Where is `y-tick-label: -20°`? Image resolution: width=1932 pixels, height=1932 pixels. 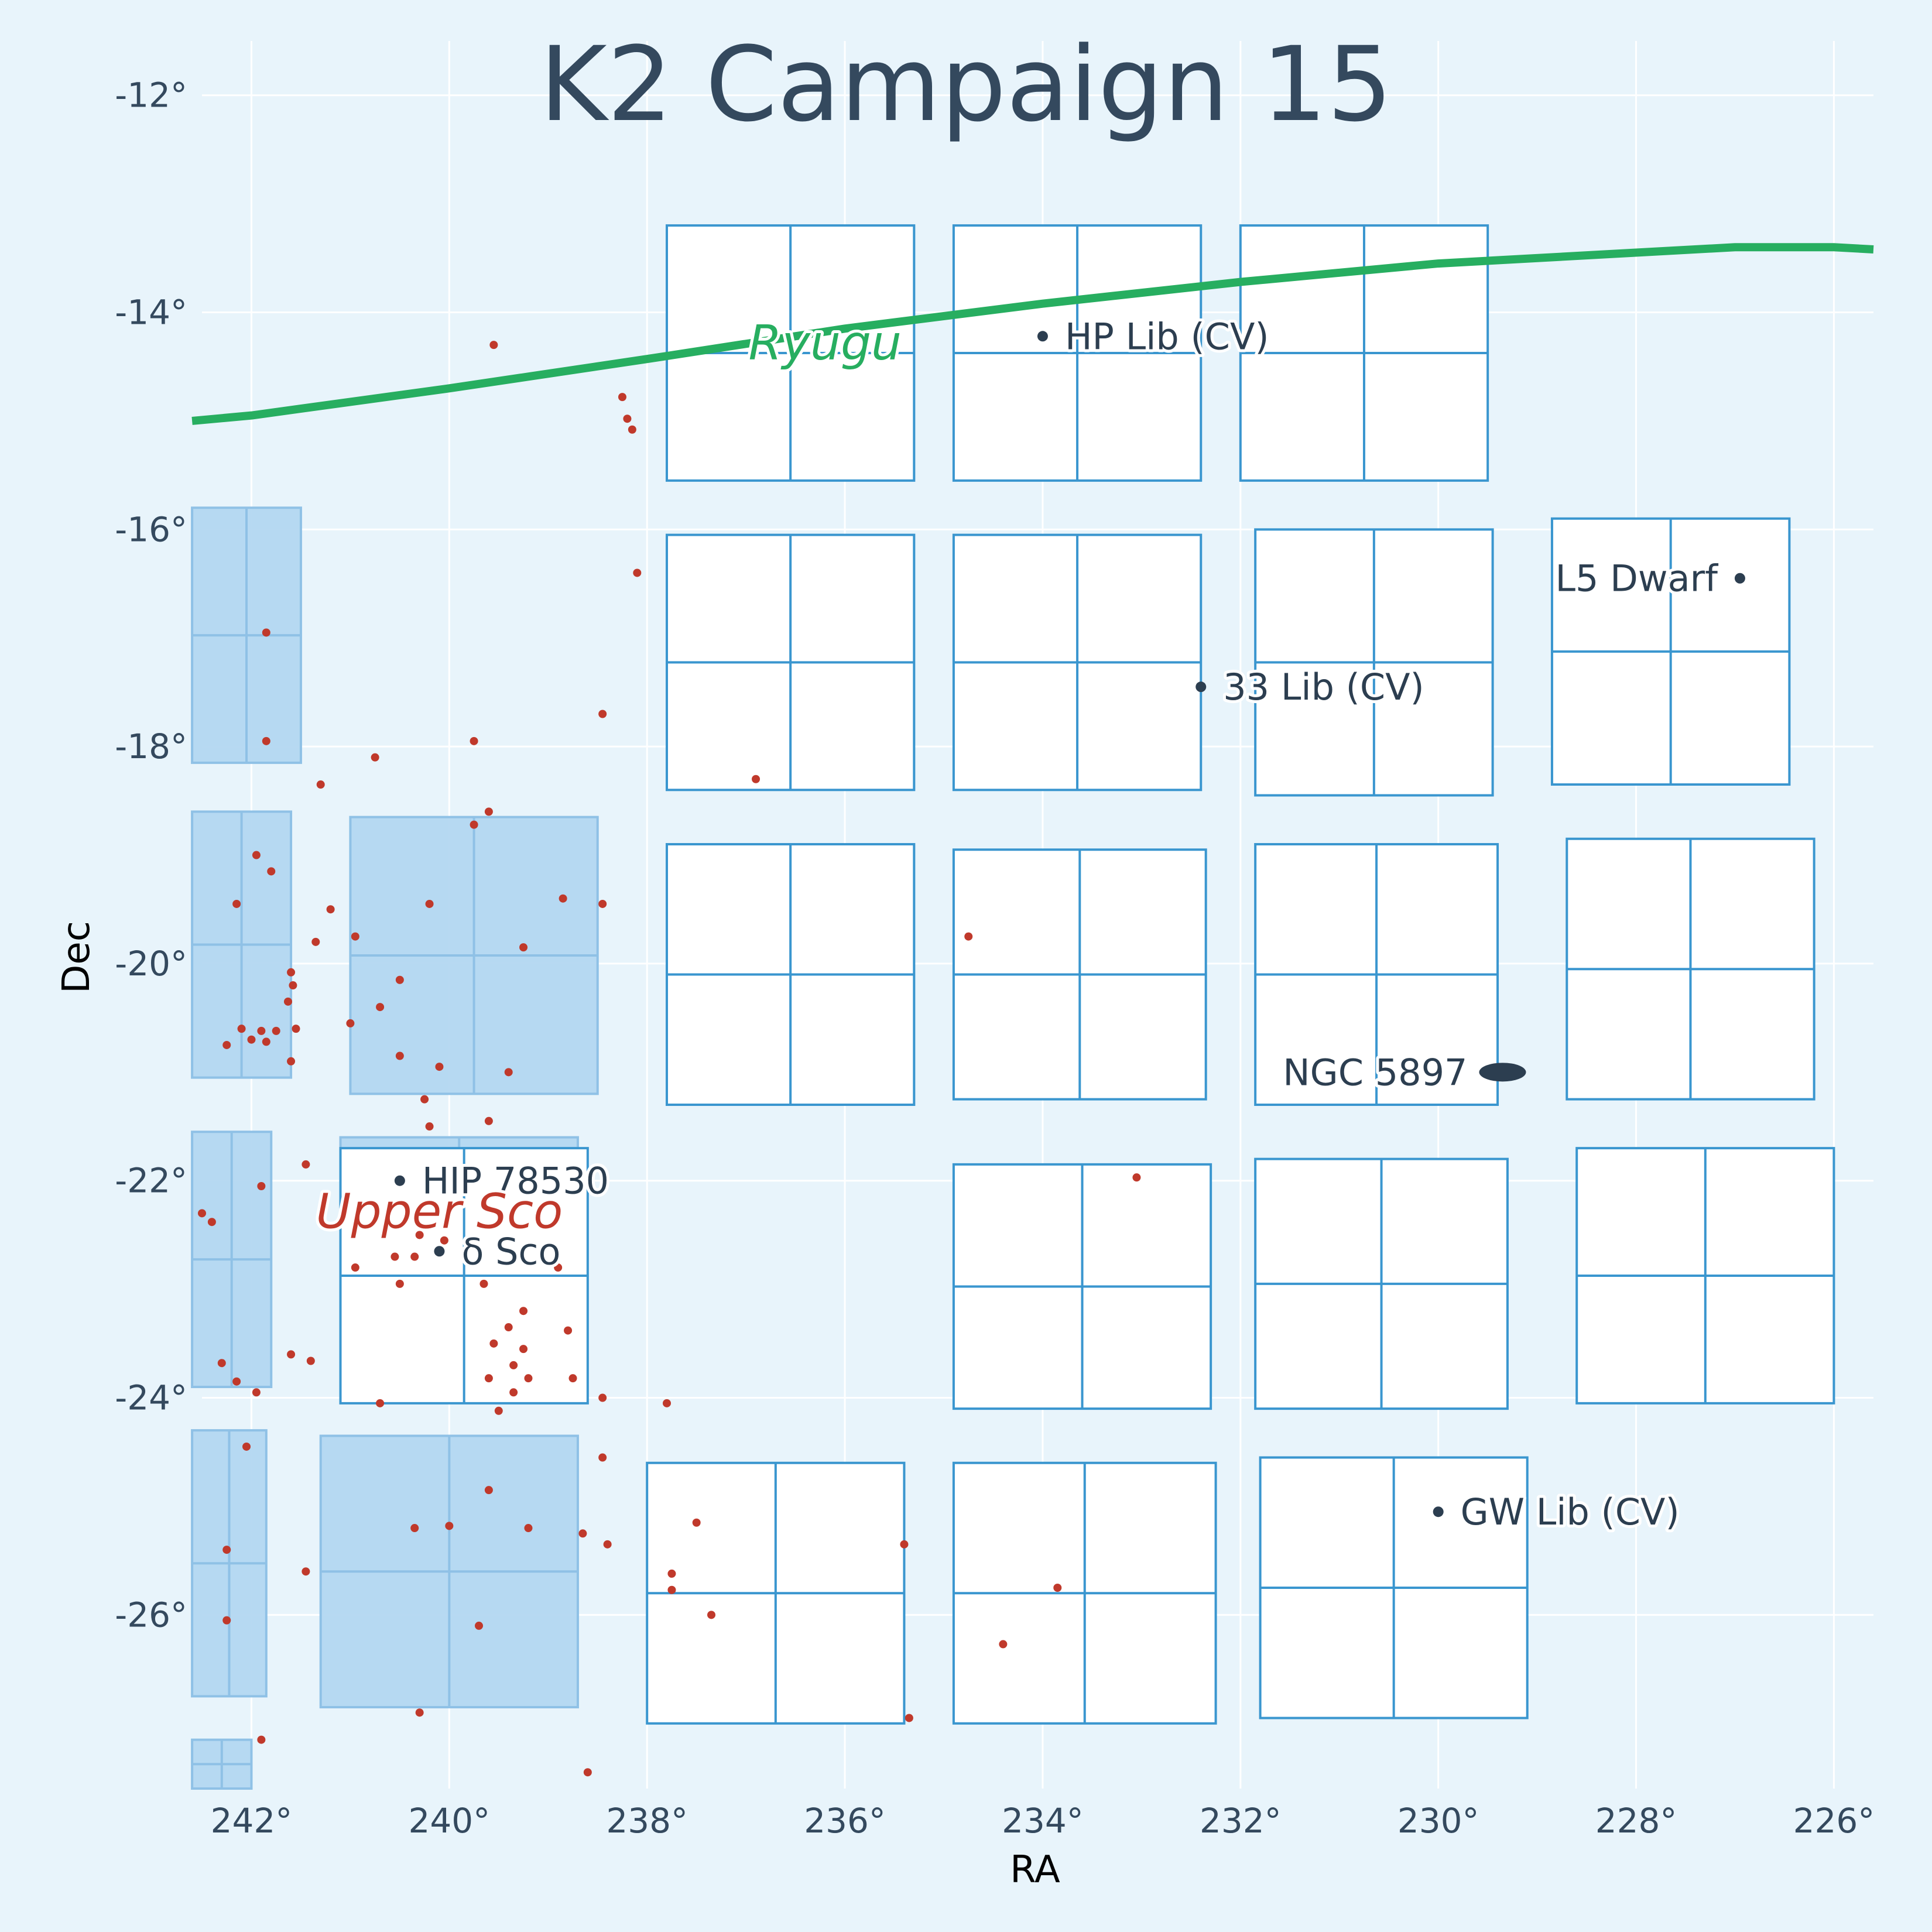
y-tick-label: -20° is located at coordinates (151, 964).